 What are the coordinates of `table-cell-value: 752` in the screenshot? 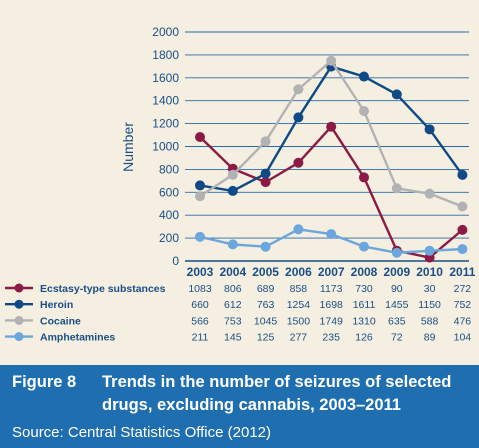 It's located at (463, 305).